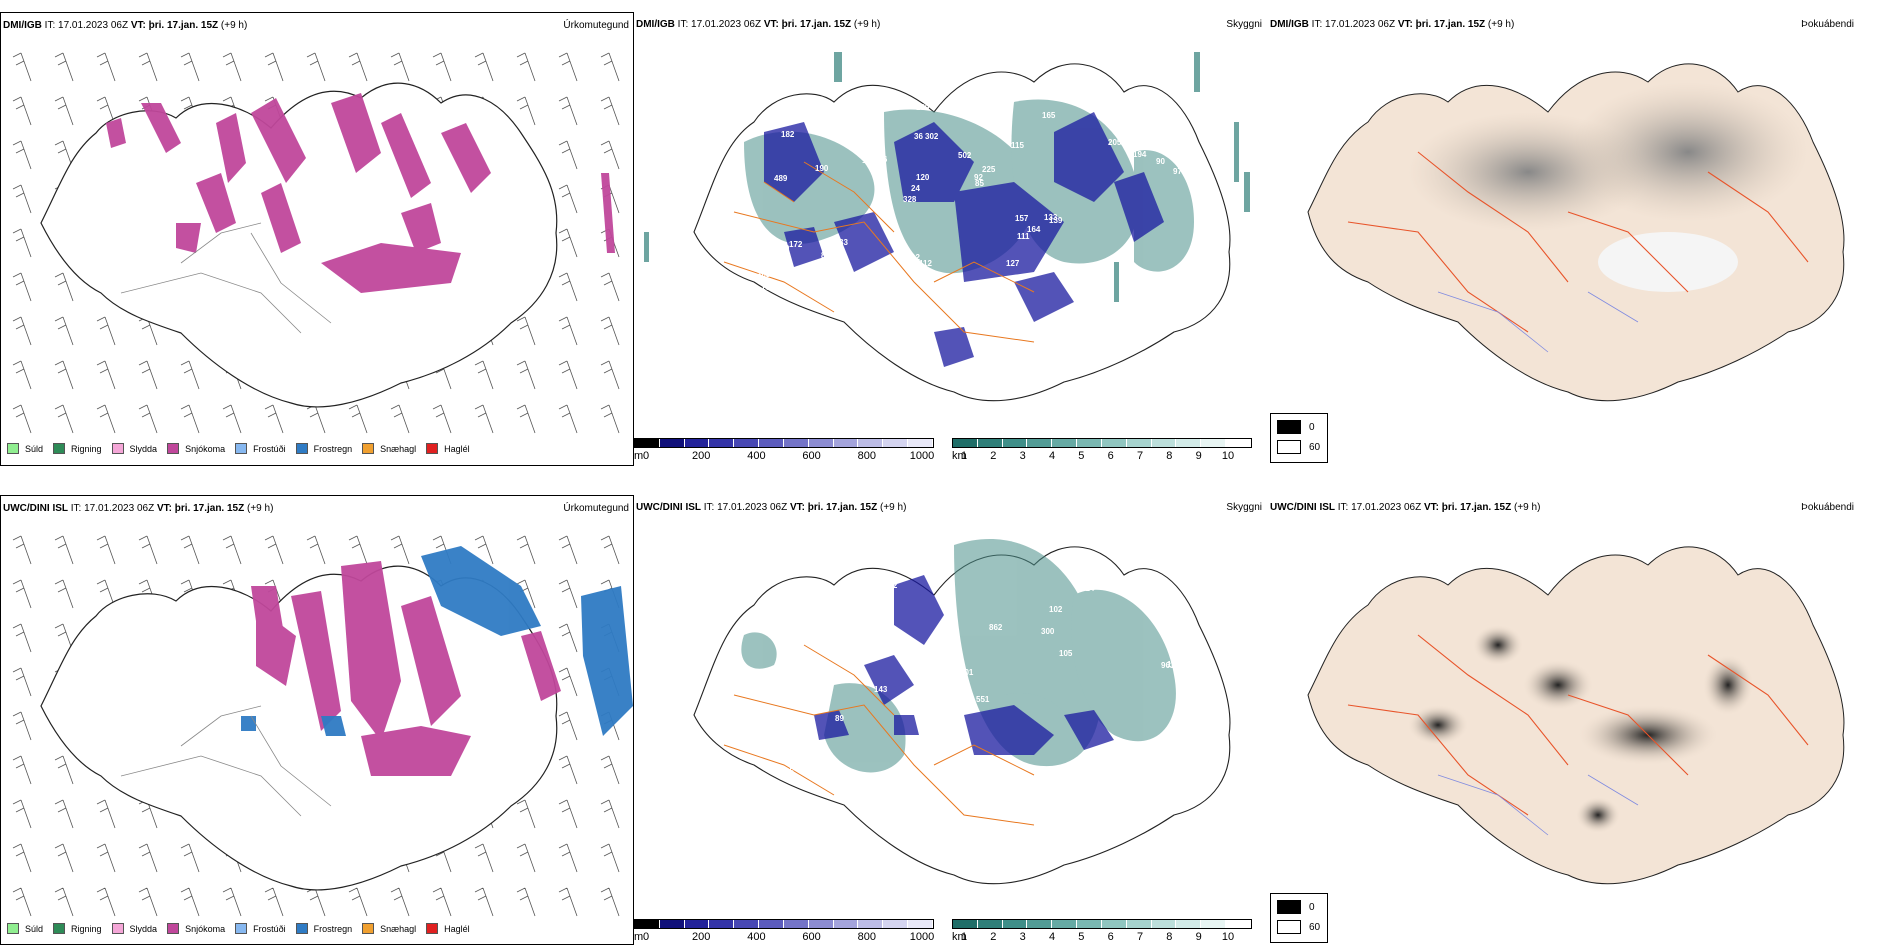  What do you see at coordinates (965, 155) in the screenshot?
I see `ceiling-label: 502` at bounding box center [965, 155].